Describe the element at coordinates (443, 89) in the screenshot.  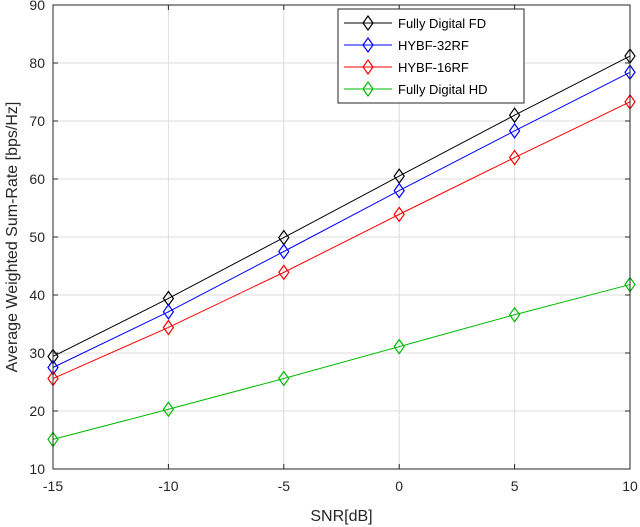
I see `legend-label: Fully Digital HD` at that location.